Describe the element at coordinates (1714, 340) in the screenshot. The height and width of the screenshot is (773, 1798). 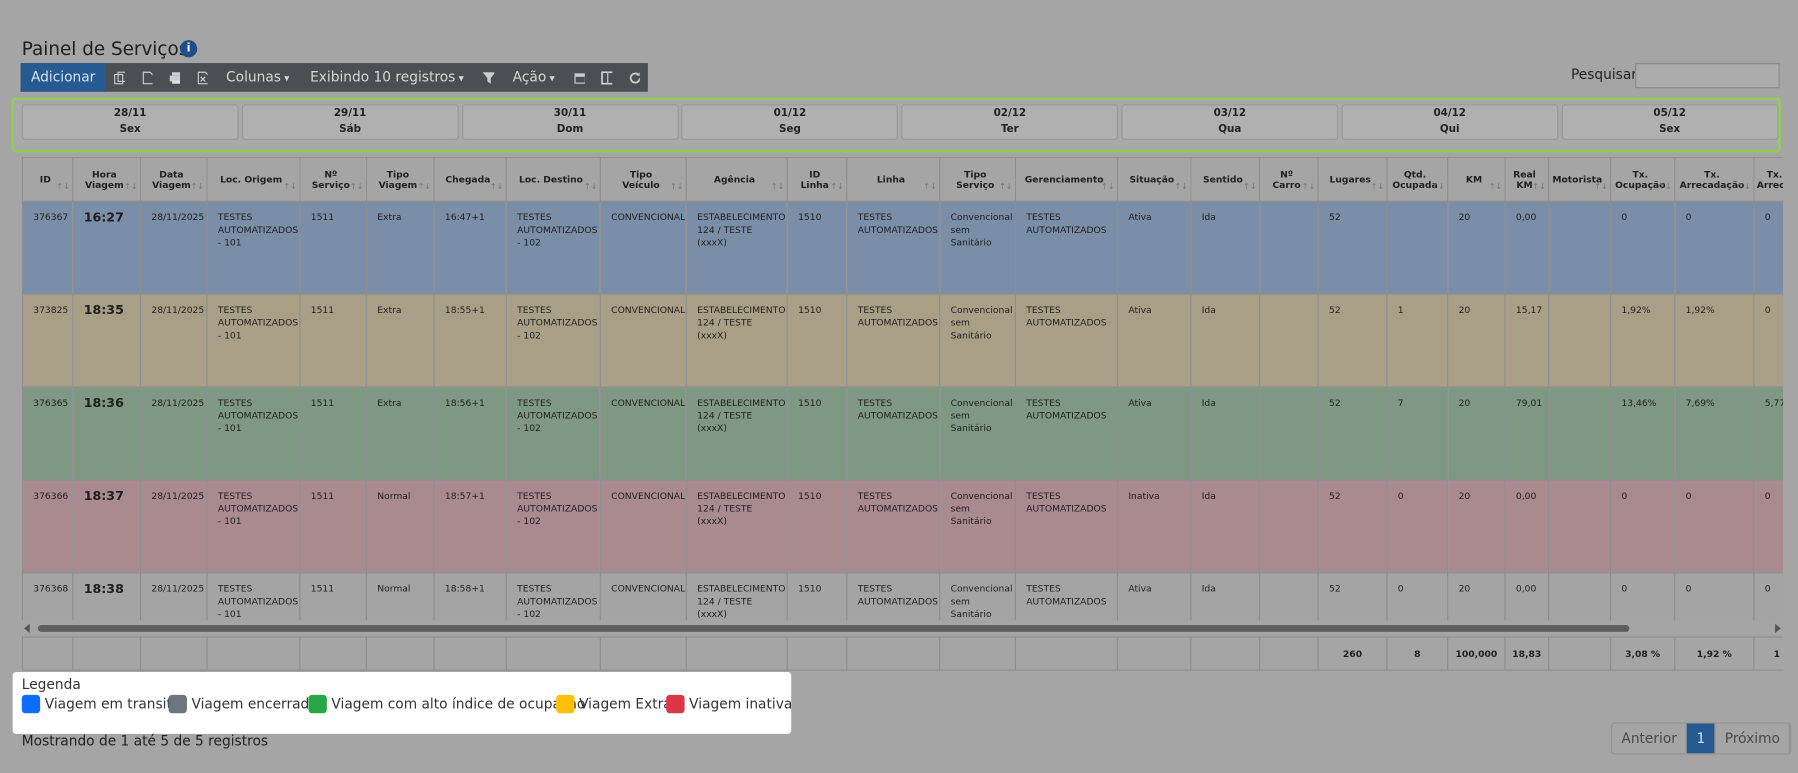
I see `table-cell: 1,92%` at that location.